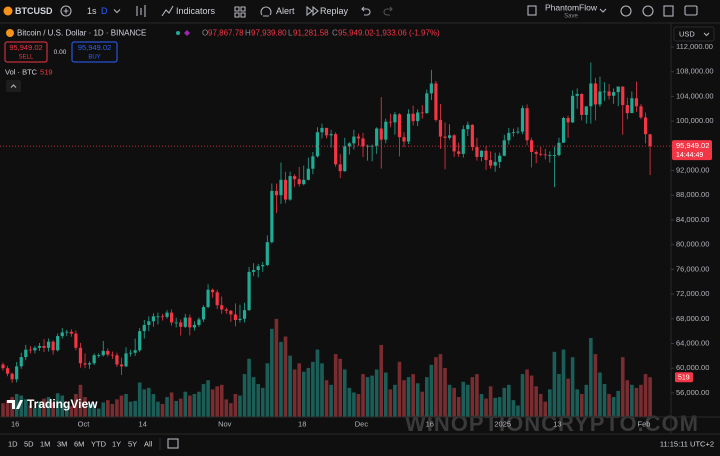 This screenshot has height=456, width=720. Describe the element at coordinates (148, 443) in the screenshot. I see `range-button: All` at that location.